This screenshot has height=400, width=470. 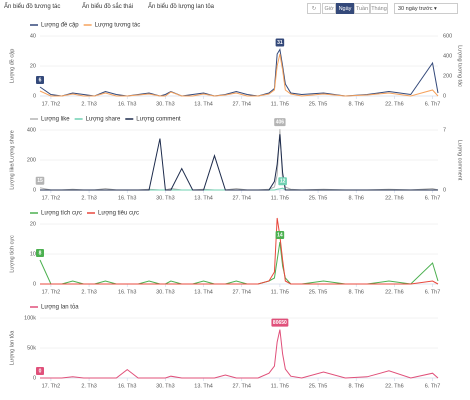 I want to click on range-button: Tuần, so click(x=362, y=8).